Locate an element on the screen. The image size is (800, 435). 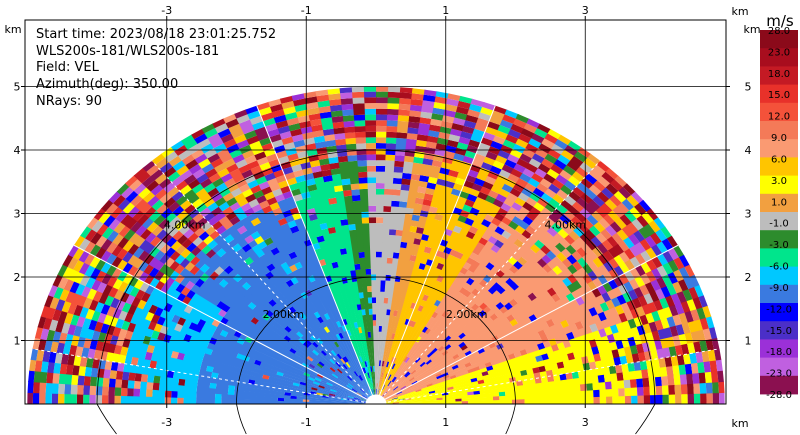
azimuth-spoke is located at coordinates (435, 255).